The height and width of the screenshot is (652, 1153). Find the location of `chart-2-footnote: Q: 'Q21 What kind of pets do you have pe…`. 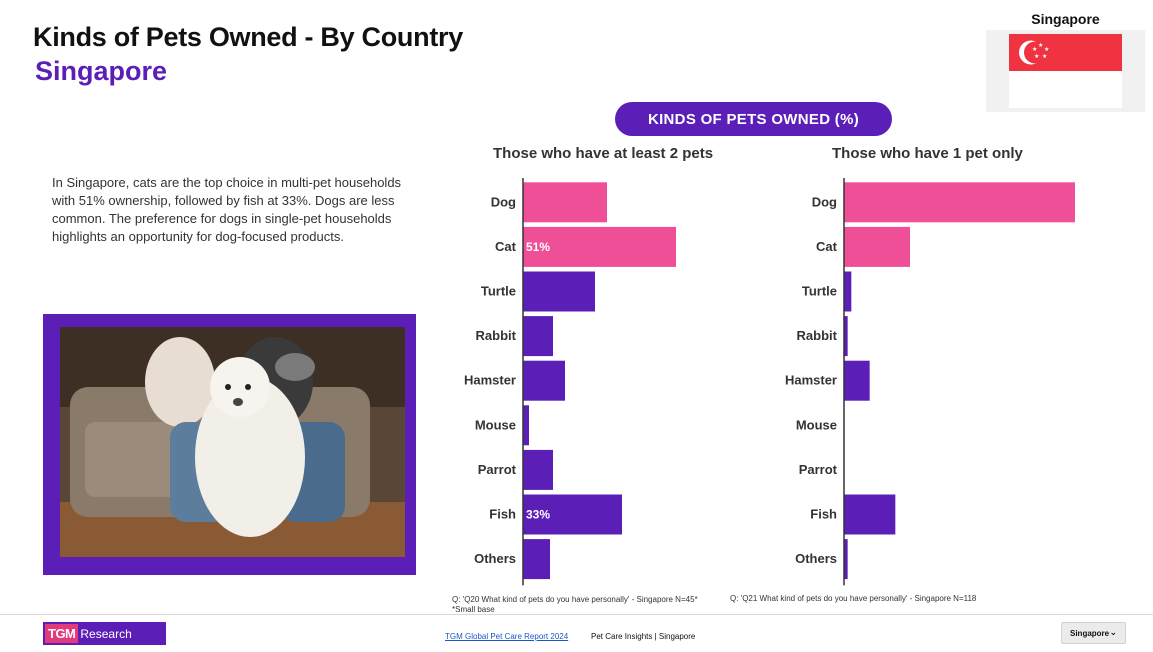

chart-2-footnote: Q: 'Q21 What kind of pets do you have pe… is located at coordinates (853, 599).